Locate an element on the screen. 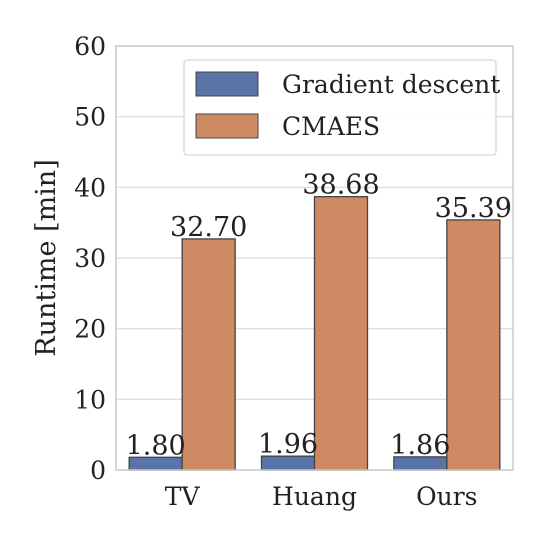 This screenshot has width=548, height=548. data-label-cmaes-ours: 35.39 is located at coordinates (473, 208).